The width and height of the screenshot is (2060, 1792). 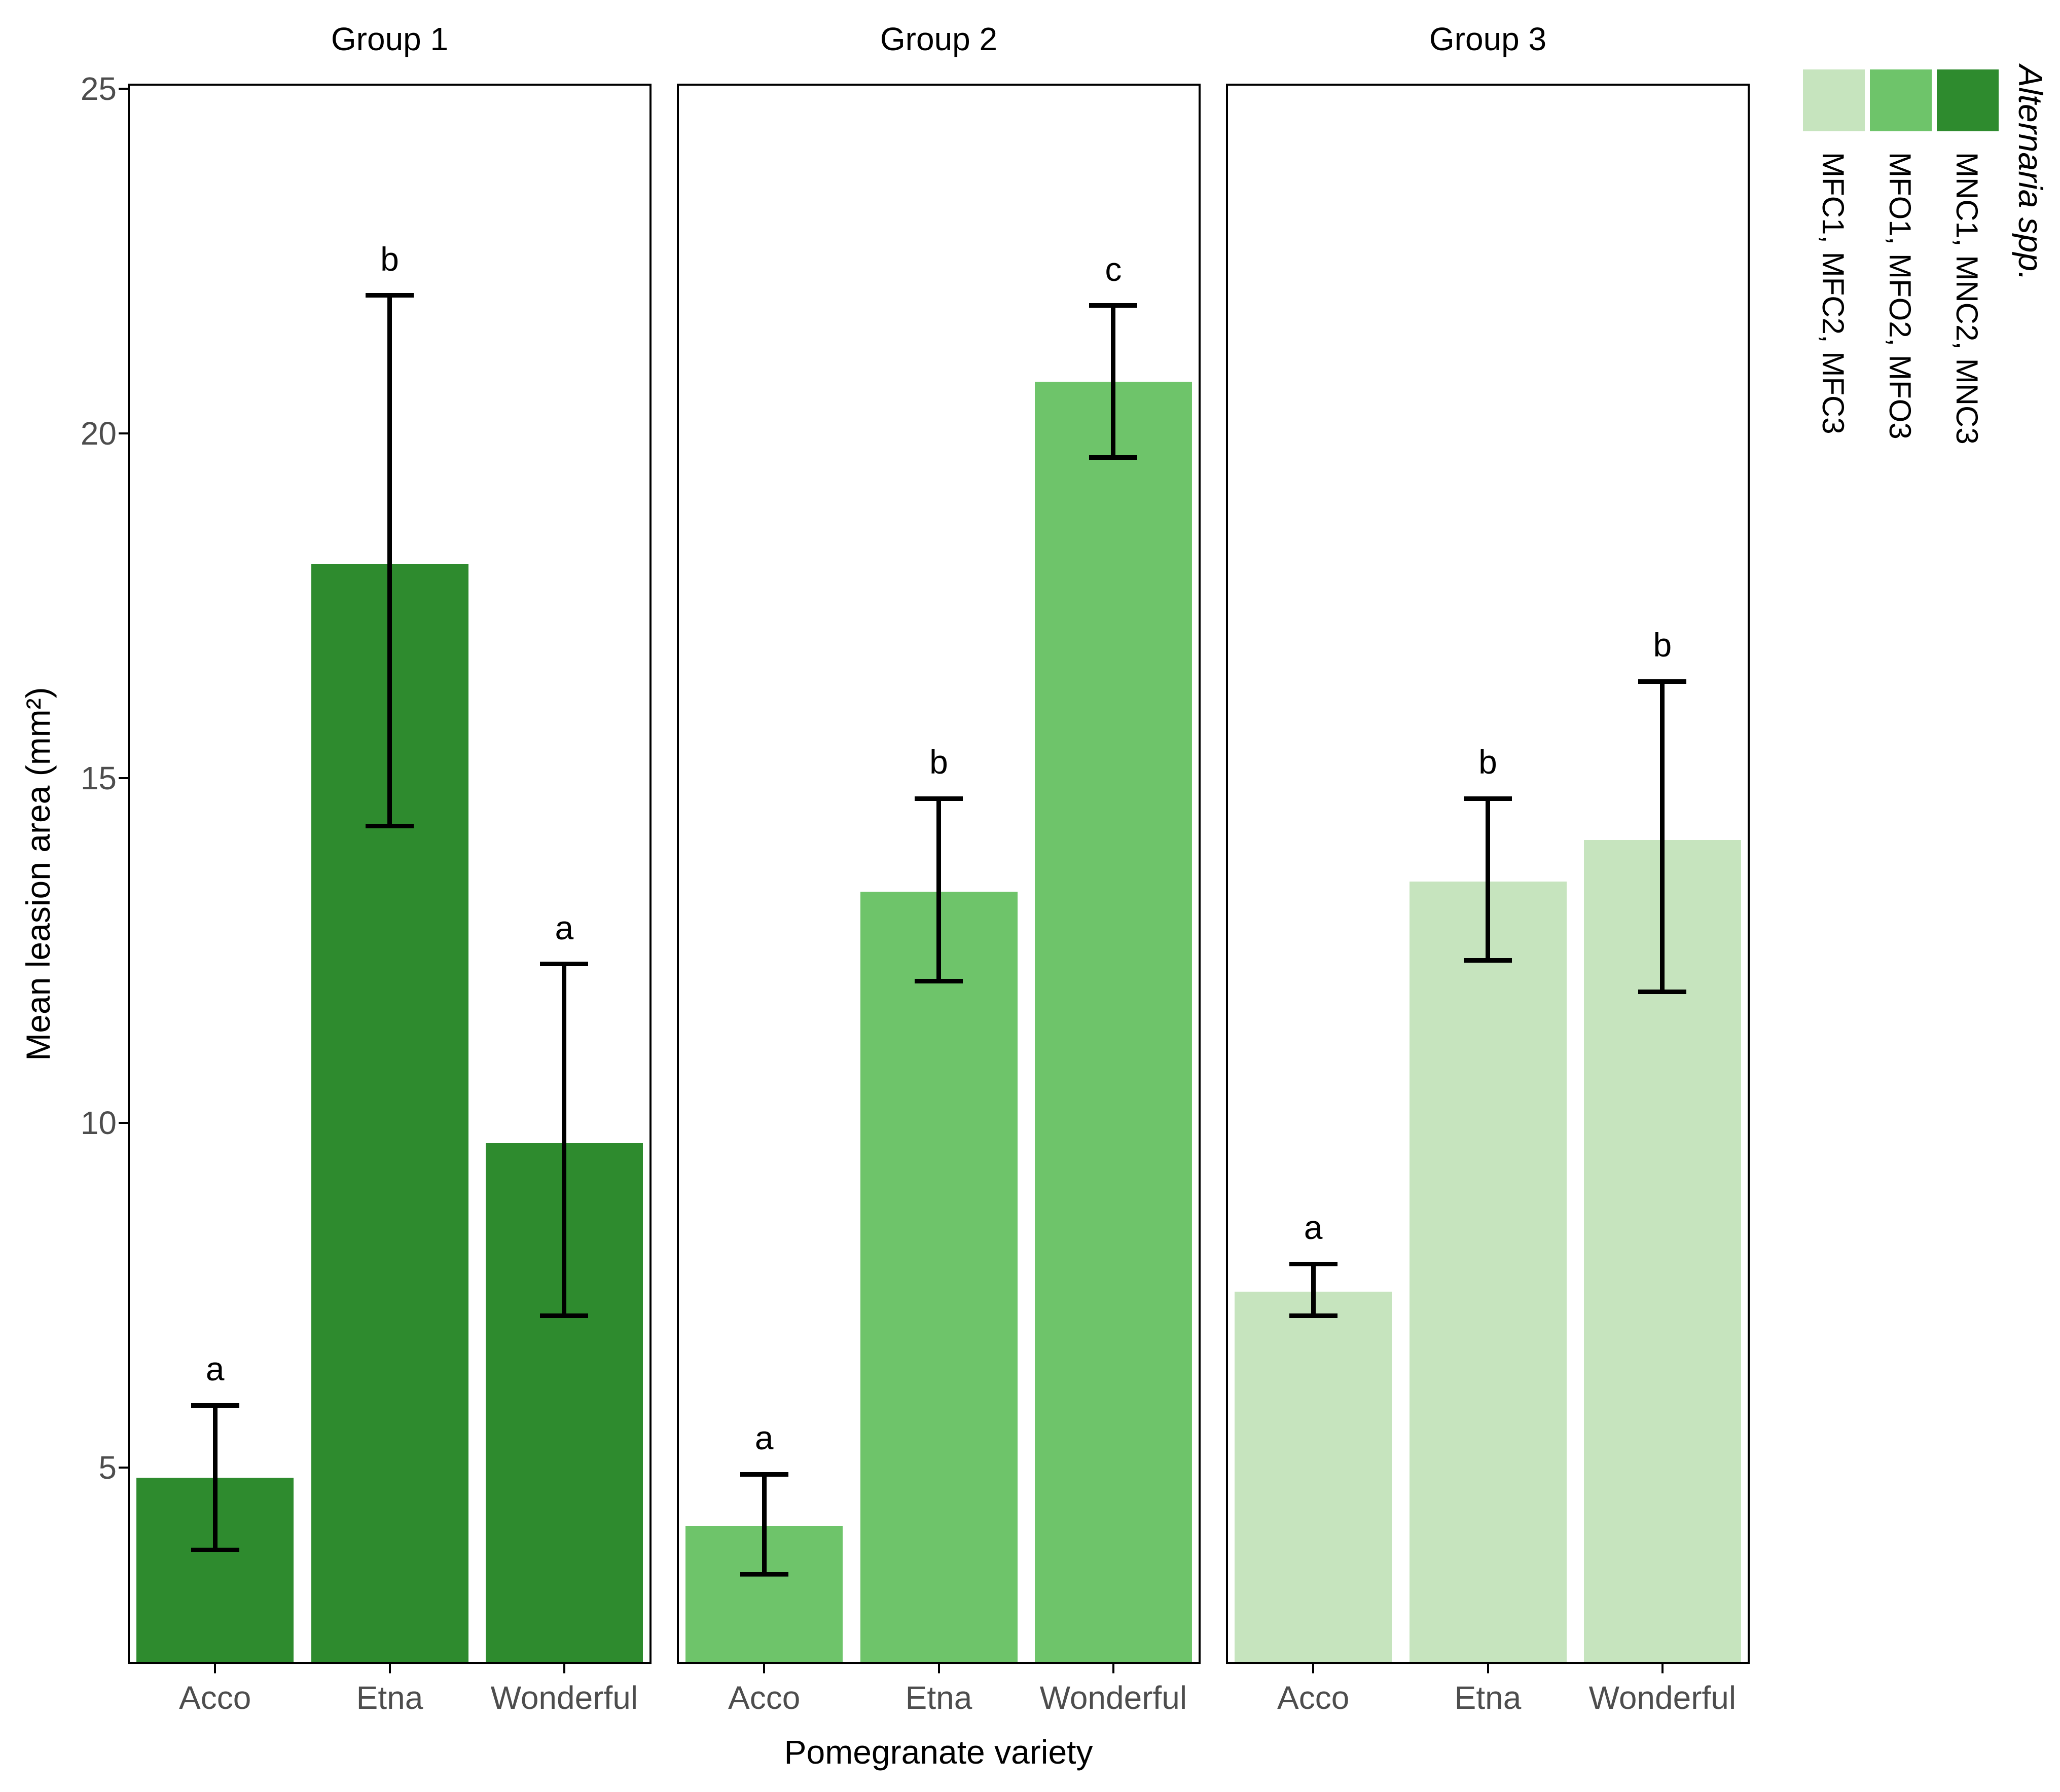 I want to click on y-tick-label: 20, so click(x=98, y=433).